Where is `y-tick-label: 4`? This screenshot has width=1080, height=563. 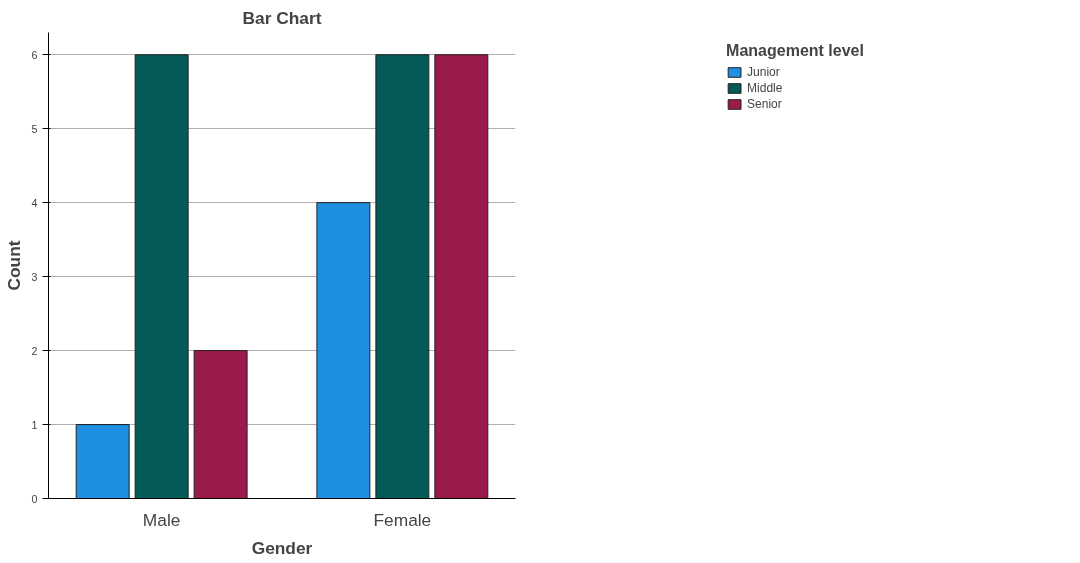
y-tick-label: 4 is located at coordinates (34, 202).